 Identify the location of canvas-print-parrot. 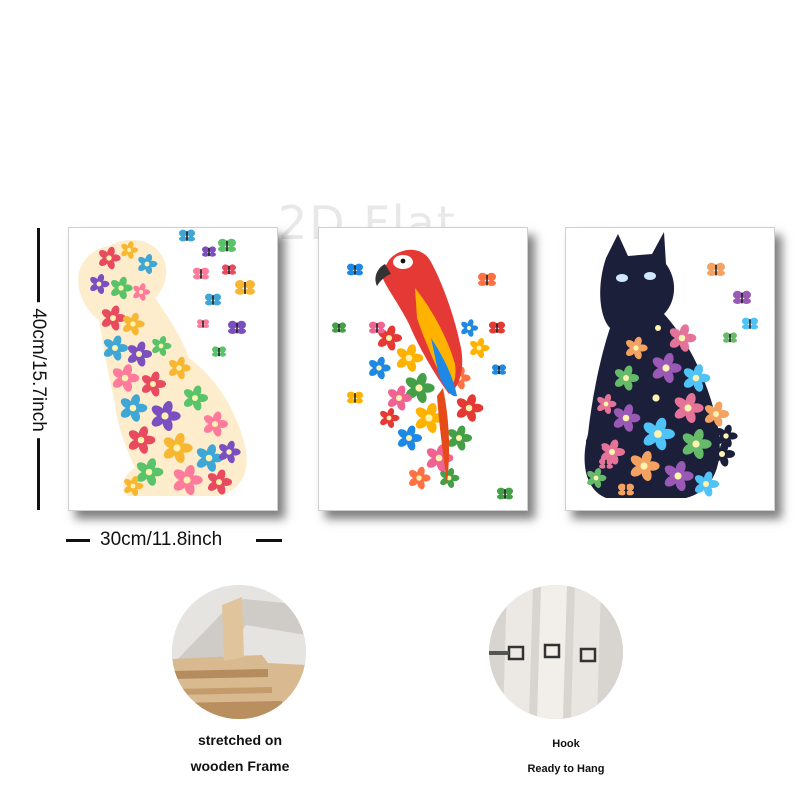
(423, 369).